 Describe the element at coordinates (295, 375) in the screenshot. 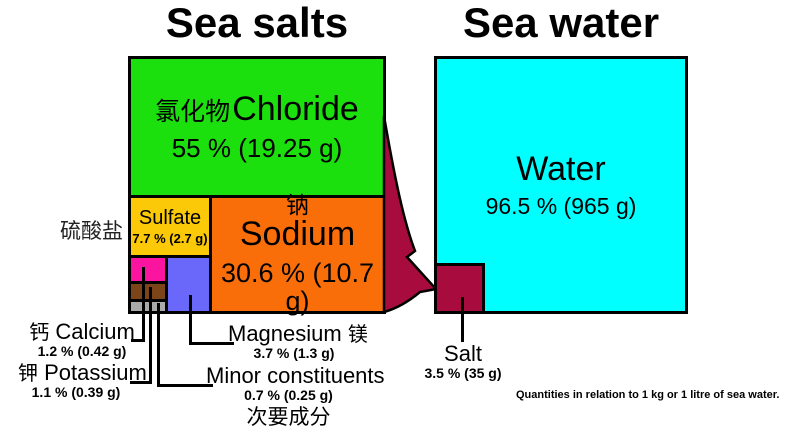

I see `minor-constituents-label: Minor constituents` at that location.